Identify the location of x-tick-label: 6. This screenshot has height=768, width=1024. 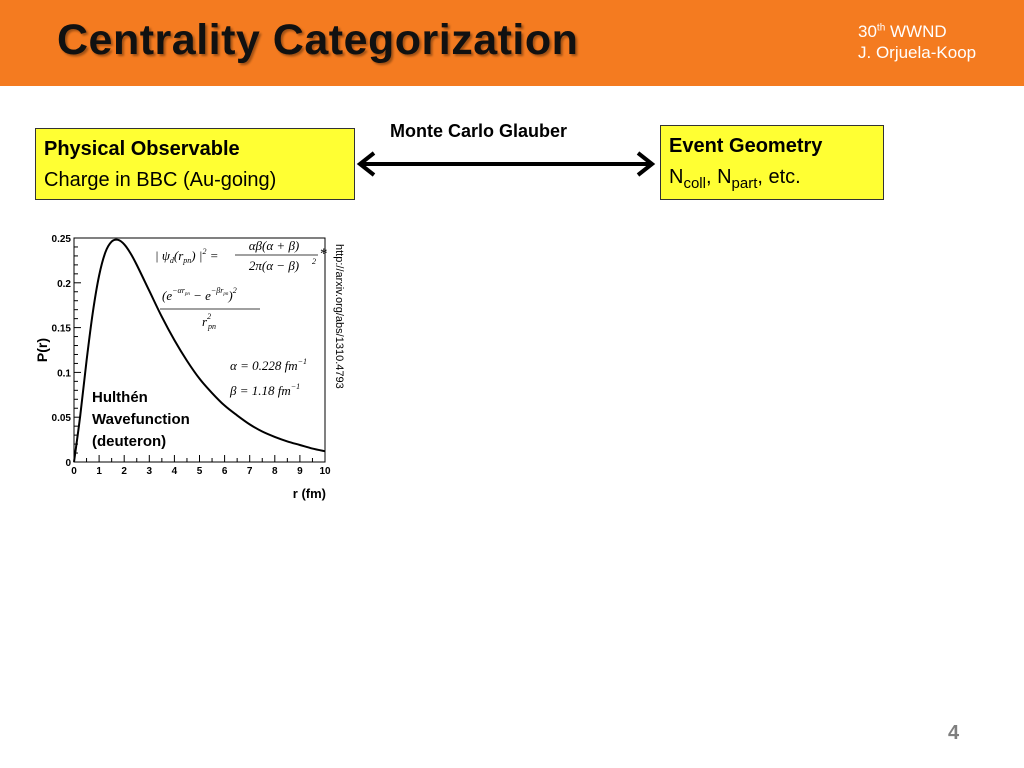
(225, 471).